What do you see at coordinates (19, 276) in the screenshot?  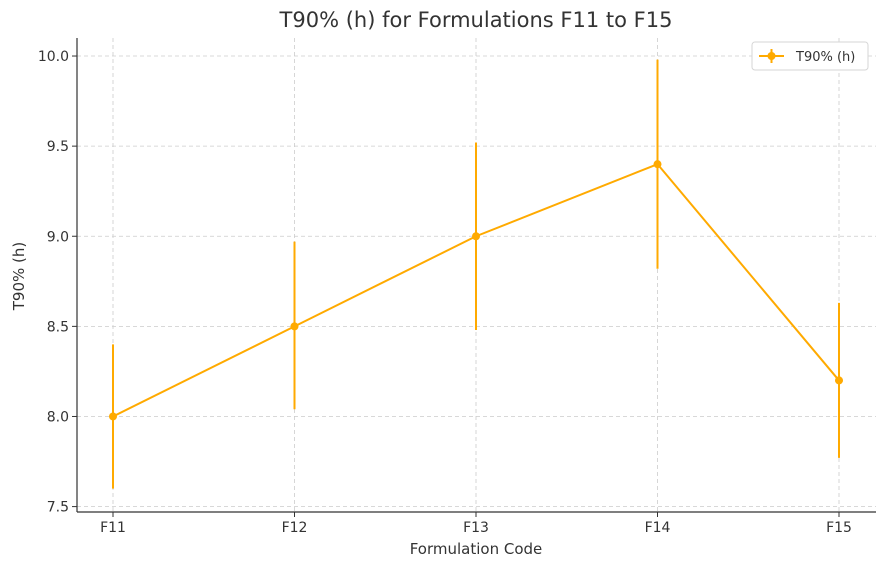 I see `y-axis-label: T90% (h)` at bounding box center [19, 276].